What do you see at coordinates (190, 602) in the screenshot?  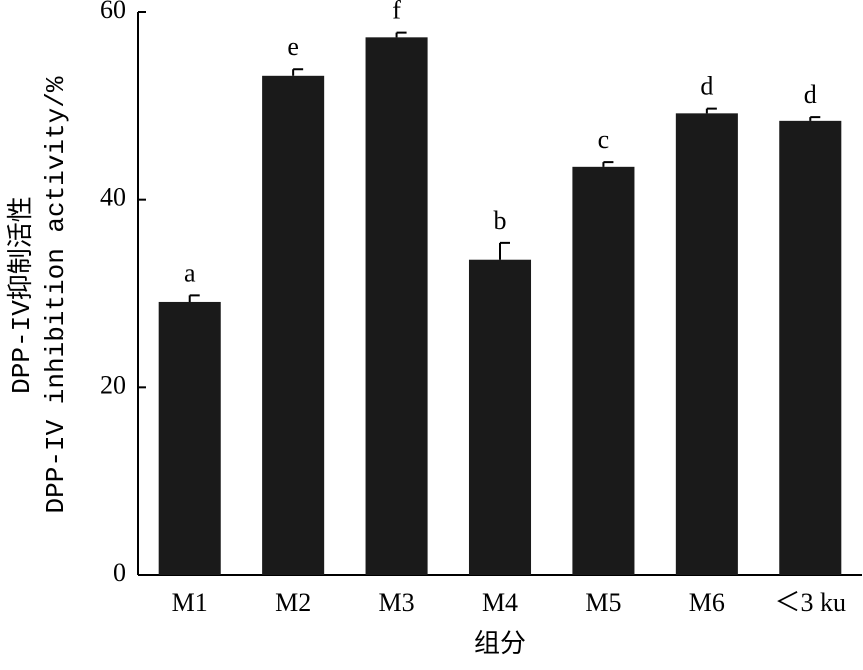 I see `x-tick-label: M1` at bounding box center [190, 602].